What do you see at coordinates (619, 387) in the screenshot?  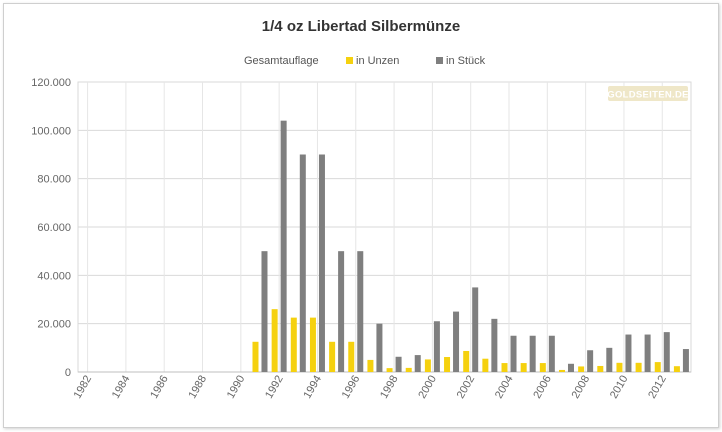 I see `x-tick-label: 2010` at bounding box center [619, 387].